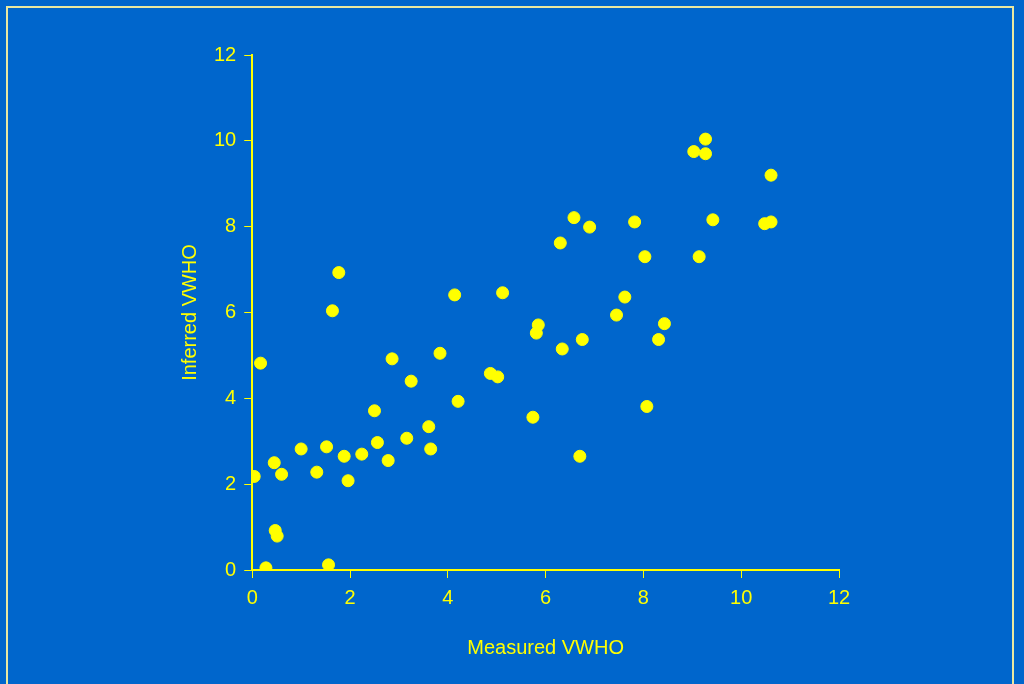 The image size is (1024, 684). What do you see at coordinates (839, 596) in the screenshot?
I see `x-tick-label: 12` at bounding box center [839, 596].